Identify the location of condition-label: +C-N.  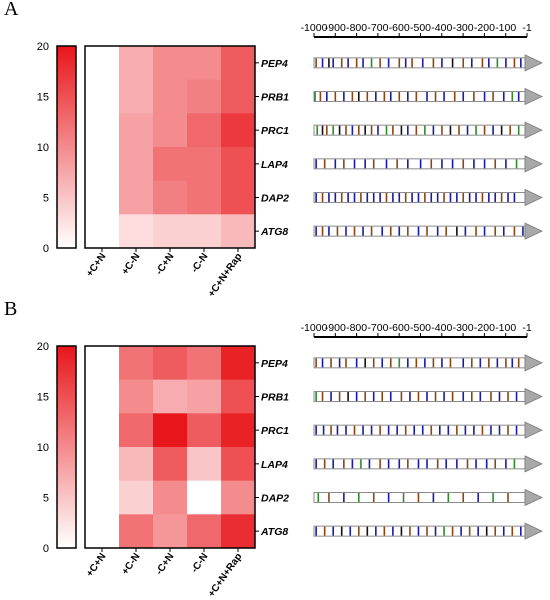
(131, 264).